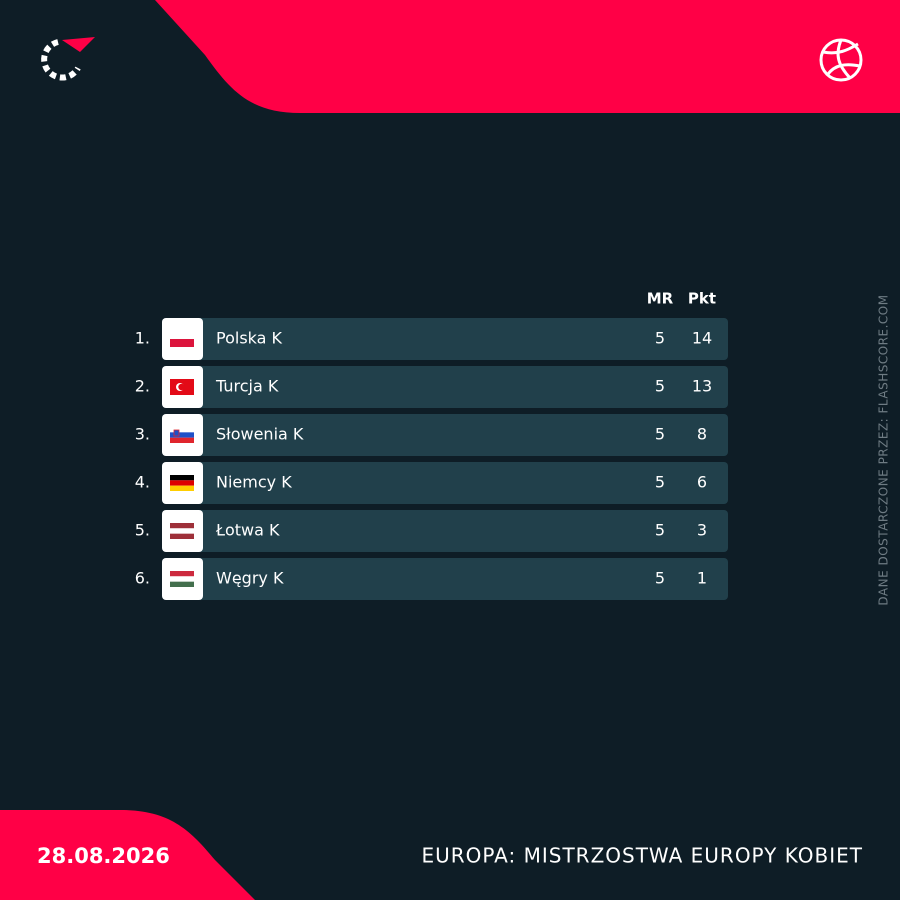  Describe the element at coordinates (702, 338) in the screenshot. I see `points: 14` at that location.